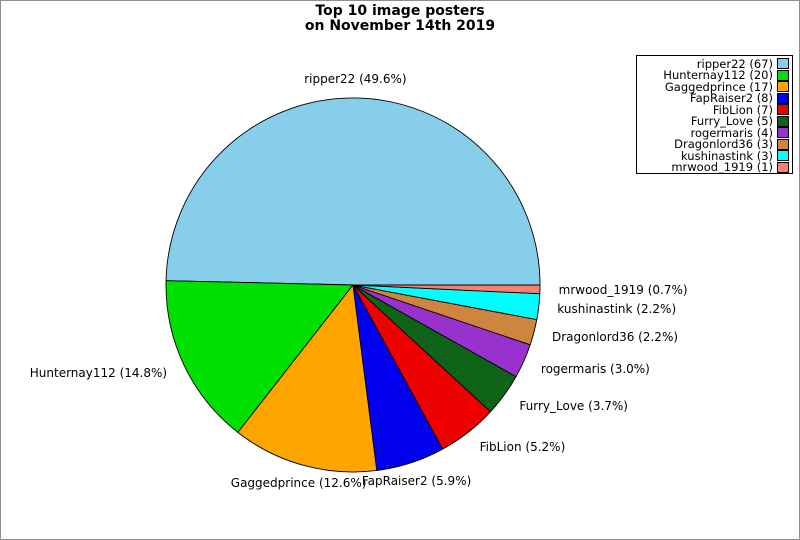  I want to click on pie-slice-Hunternay112, so click(259, 356).